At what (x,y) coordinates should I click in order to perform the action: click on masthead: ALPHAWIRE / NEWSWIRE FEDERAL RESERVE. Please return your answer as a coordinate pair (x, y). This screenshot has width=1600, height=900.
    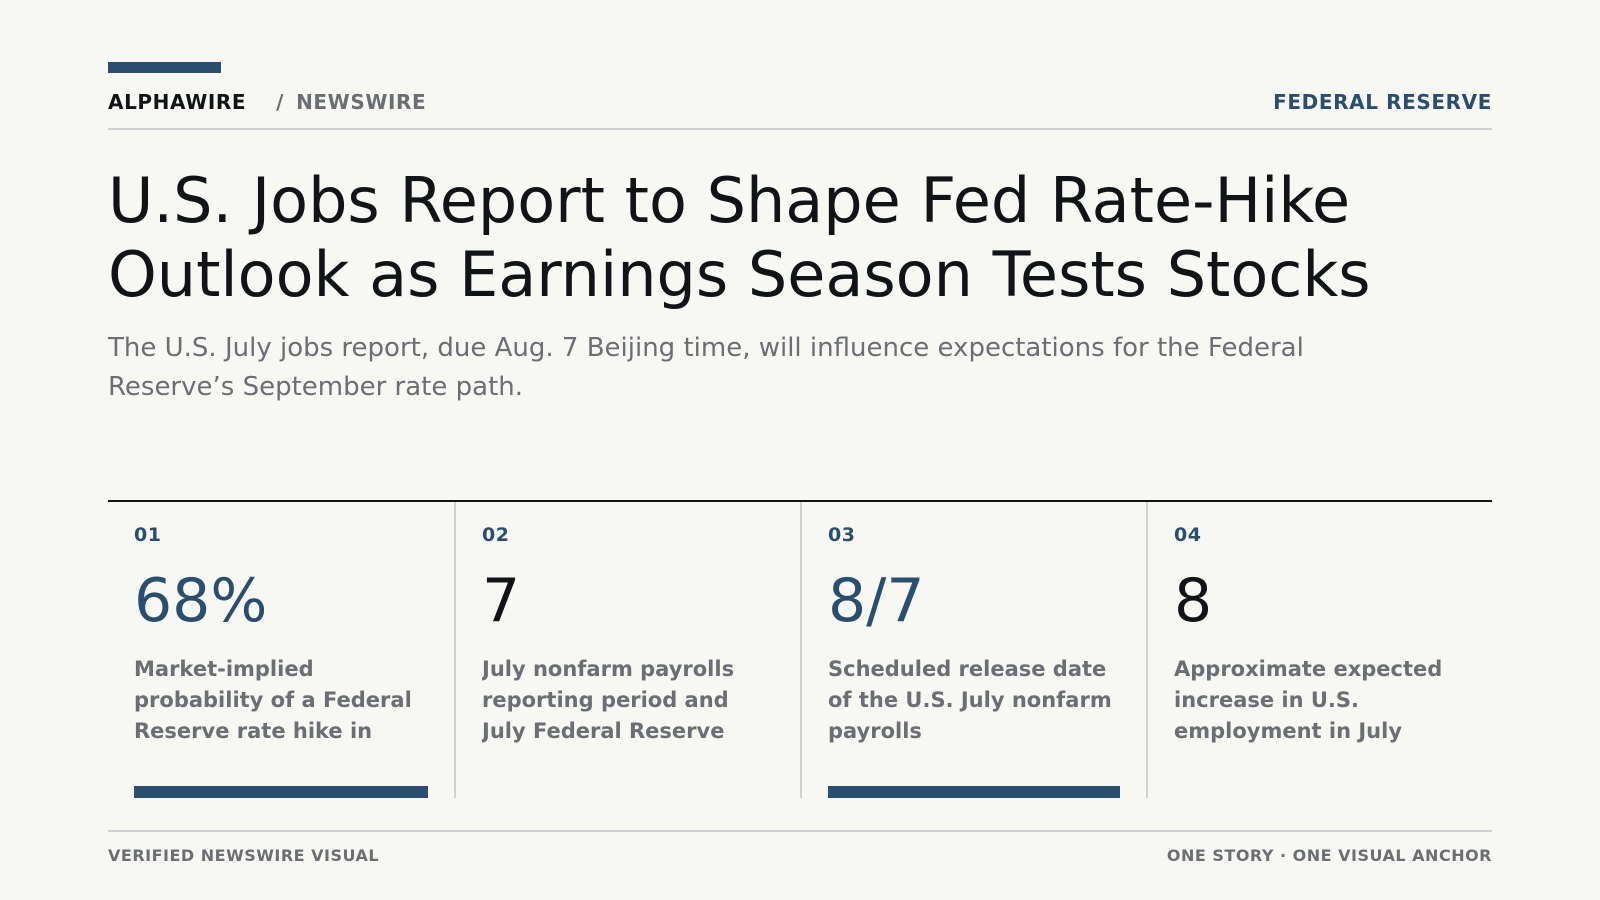
    Looking at the image, I should click on (800, 110).